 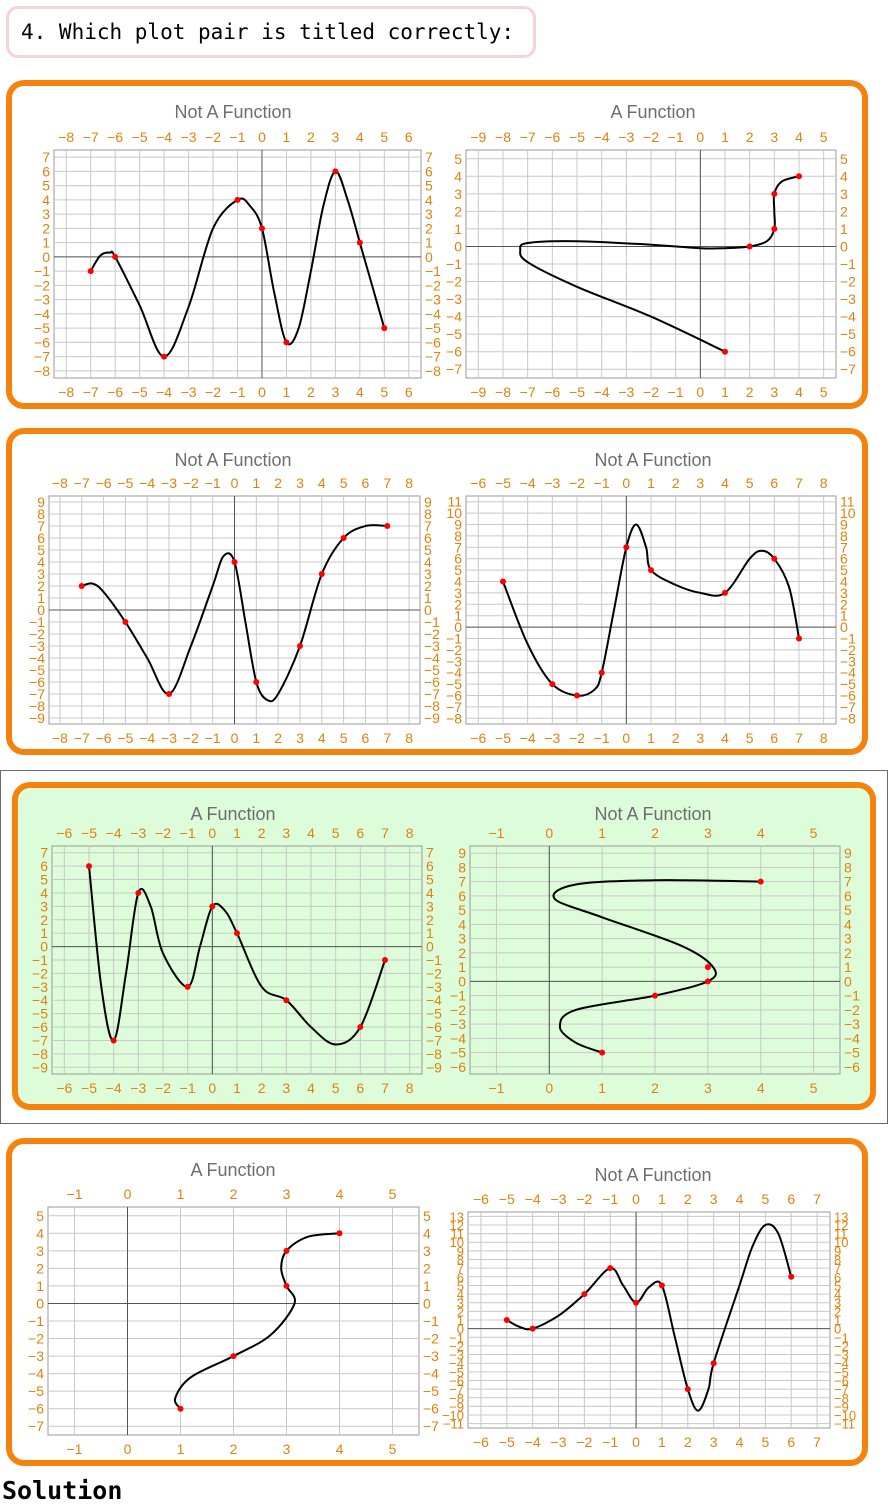 I want to click on x-tick-label-top: 7, so click(x=817, y=1199).